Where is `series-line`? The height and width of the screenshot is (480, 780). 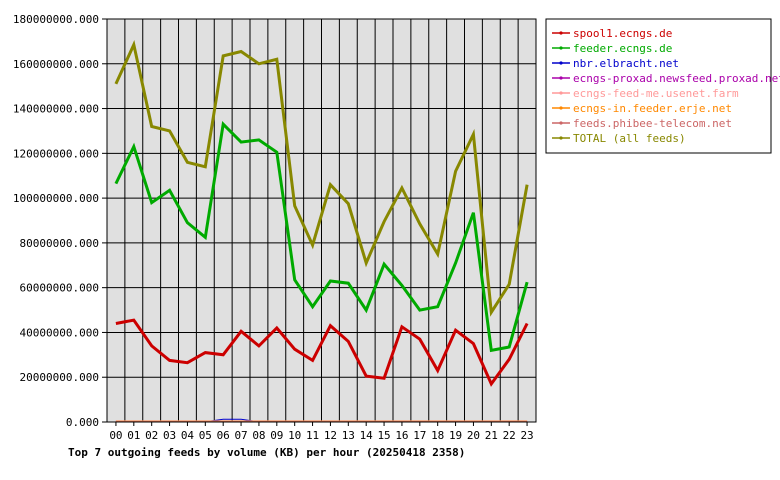
series-line is located at coordinates (322, 352).